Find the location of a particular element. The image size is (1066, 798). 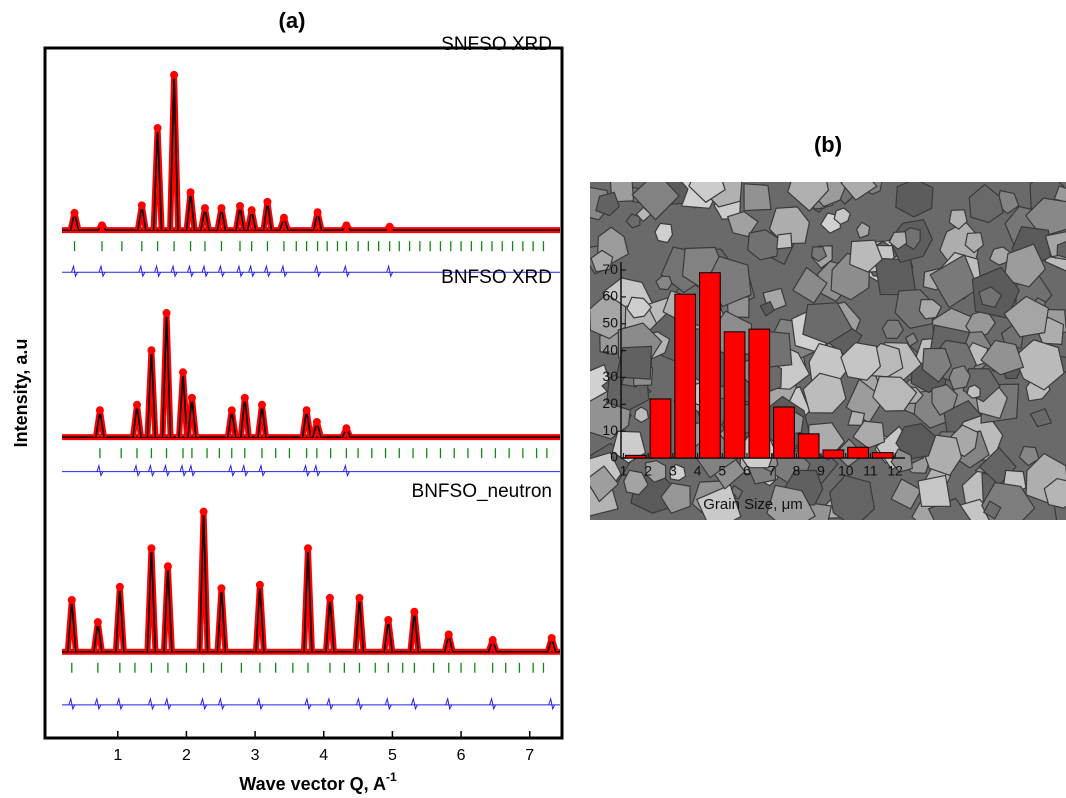

panel-b-title: (b) is located at coordinates (828, 144).